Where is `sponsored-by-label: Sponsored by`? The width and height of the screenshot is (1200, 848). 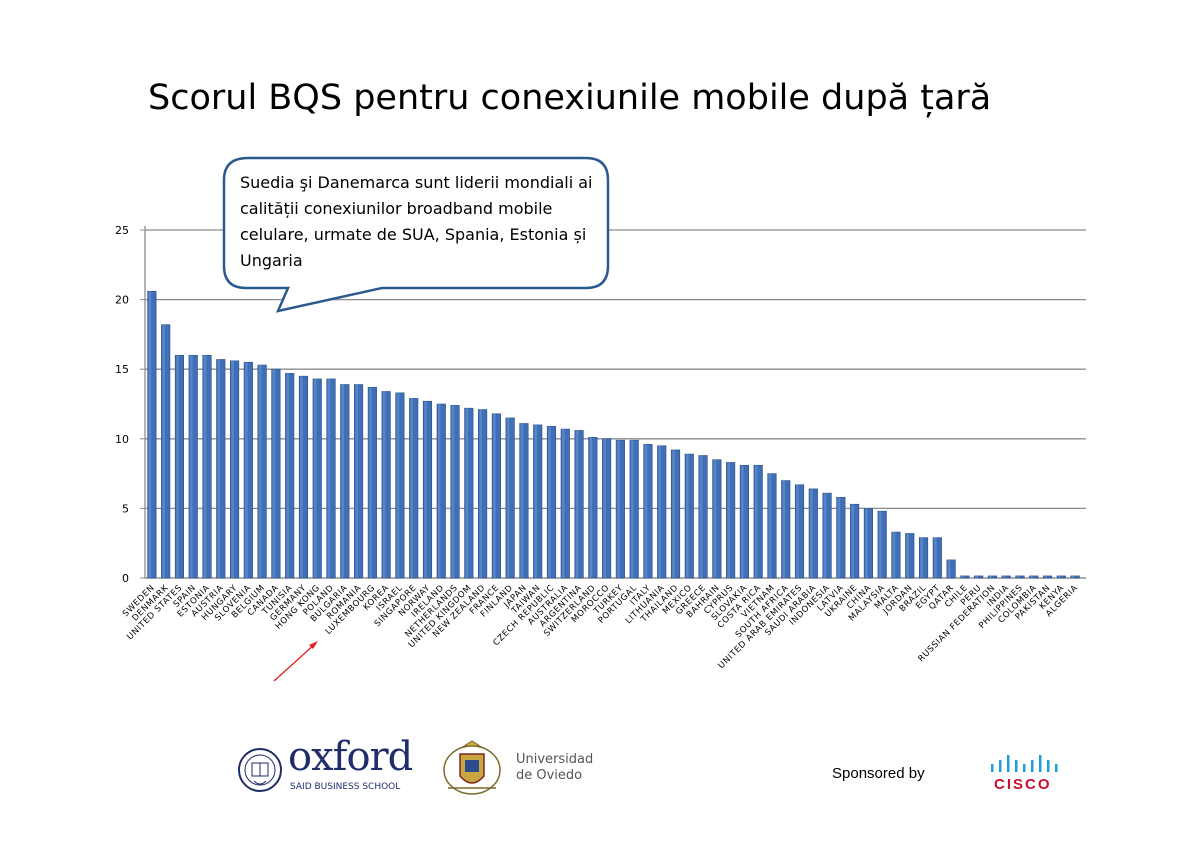
sponsored-by-label: Sponsored by is located at coordinates (878, 773).